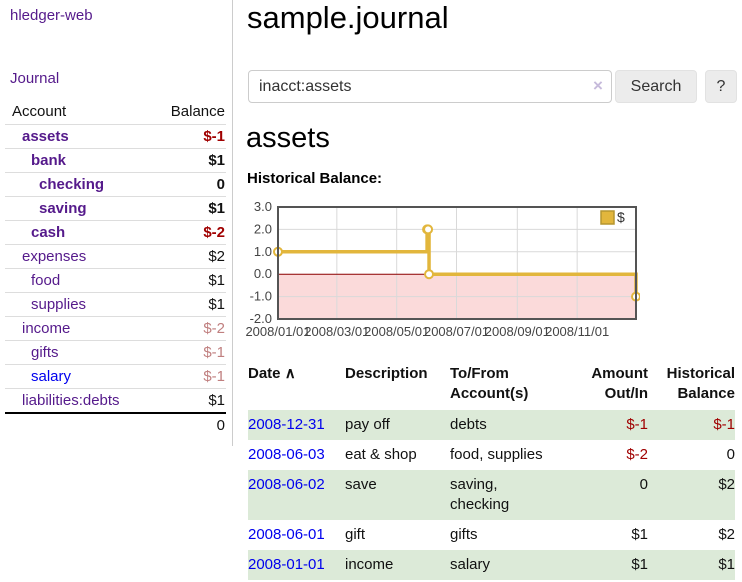  I want to click on transaction-balance: $1, so click(726, 564).